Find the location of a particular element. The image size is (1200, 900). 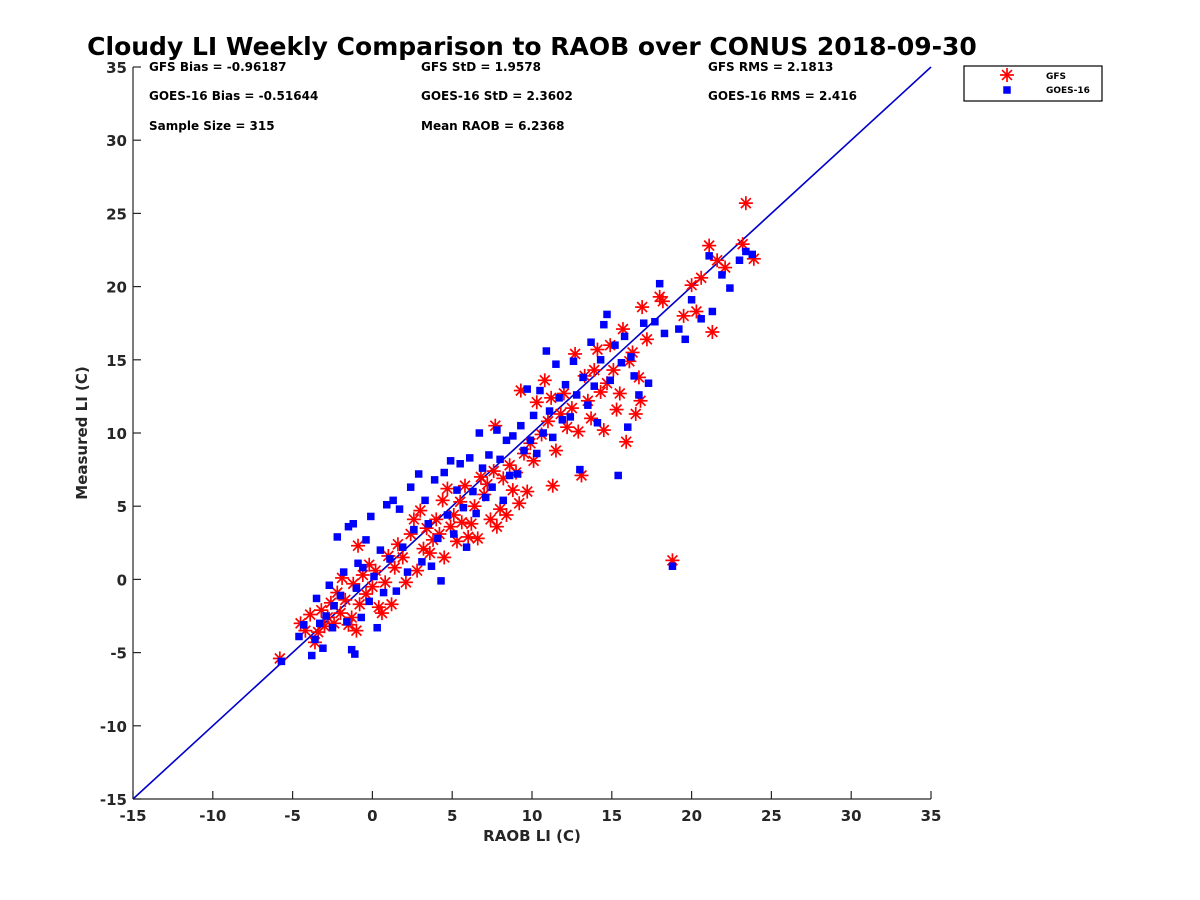

y-axis-ticks: -15 -10 -5 0 5 10 15 20 25 30 35 is located at coordinates (120, 434).